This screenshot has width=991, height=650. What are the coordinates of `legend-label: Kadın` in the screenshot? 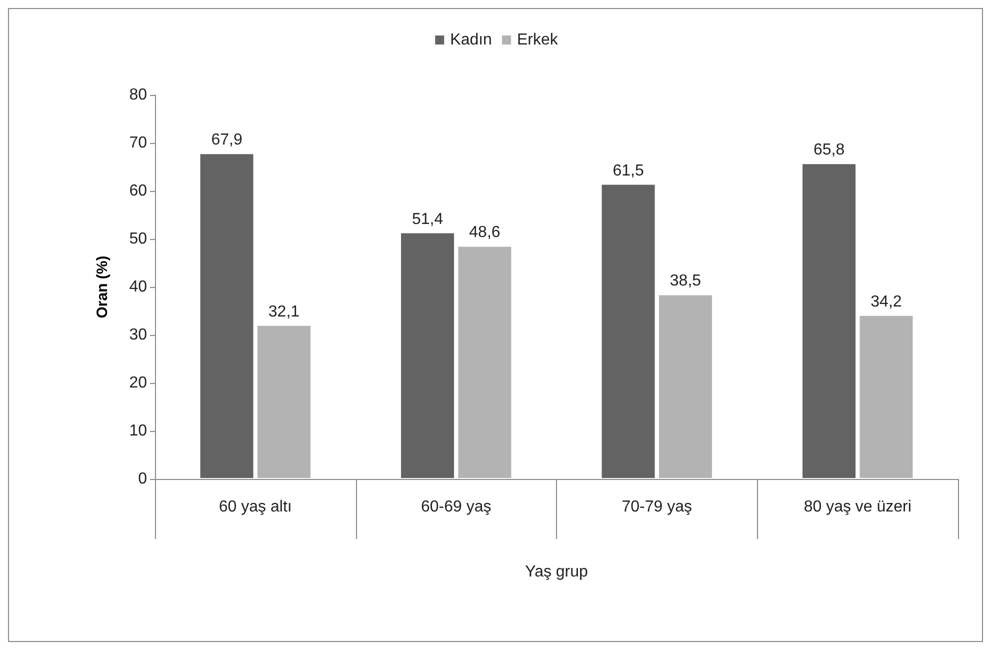 It's located at (471, 40).